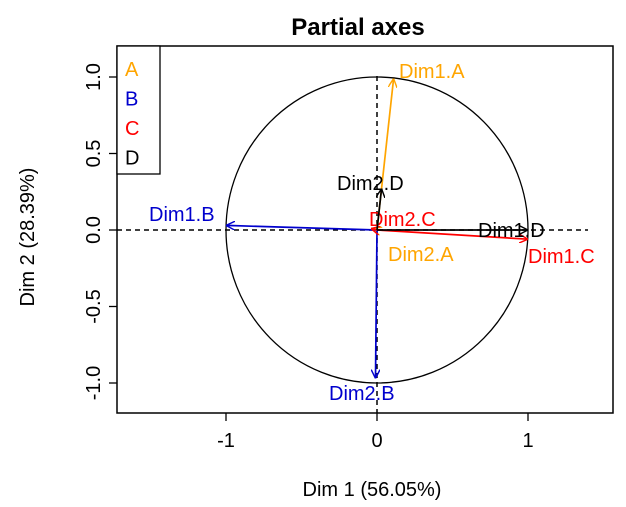 The image size is (626, 507). What do you see at coordinates (182, 215) in the screenshot?
I see `arrow-label-dim1-b: Dim1.B` at bounding box center [182, 215].